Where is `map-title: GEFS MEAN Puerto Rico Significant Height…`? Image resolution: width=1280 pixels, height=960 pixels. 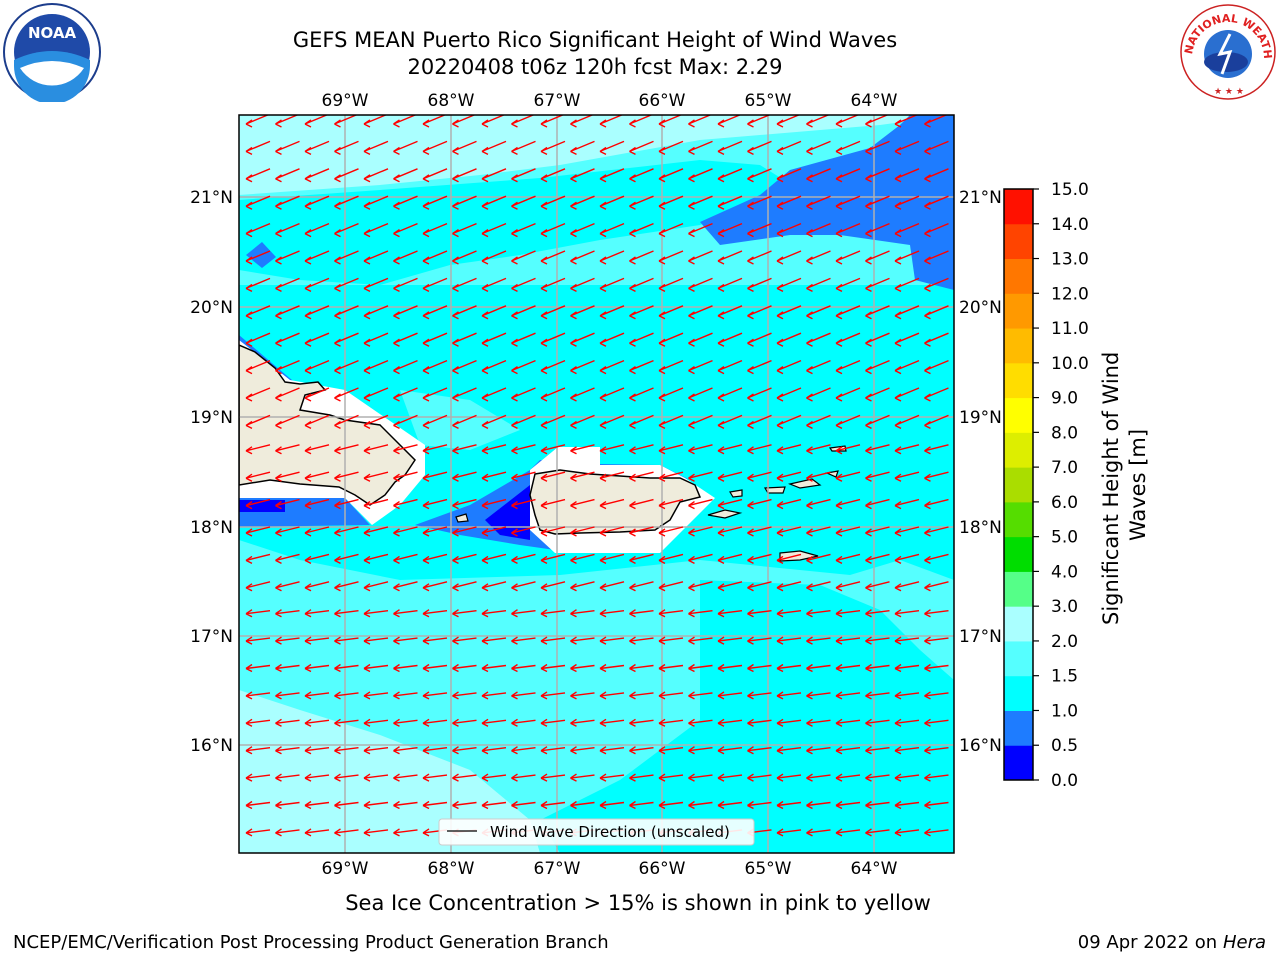 map-title: GEFS MEAN Puerto Rico Significant Height… is located at coordinates (595, 40).